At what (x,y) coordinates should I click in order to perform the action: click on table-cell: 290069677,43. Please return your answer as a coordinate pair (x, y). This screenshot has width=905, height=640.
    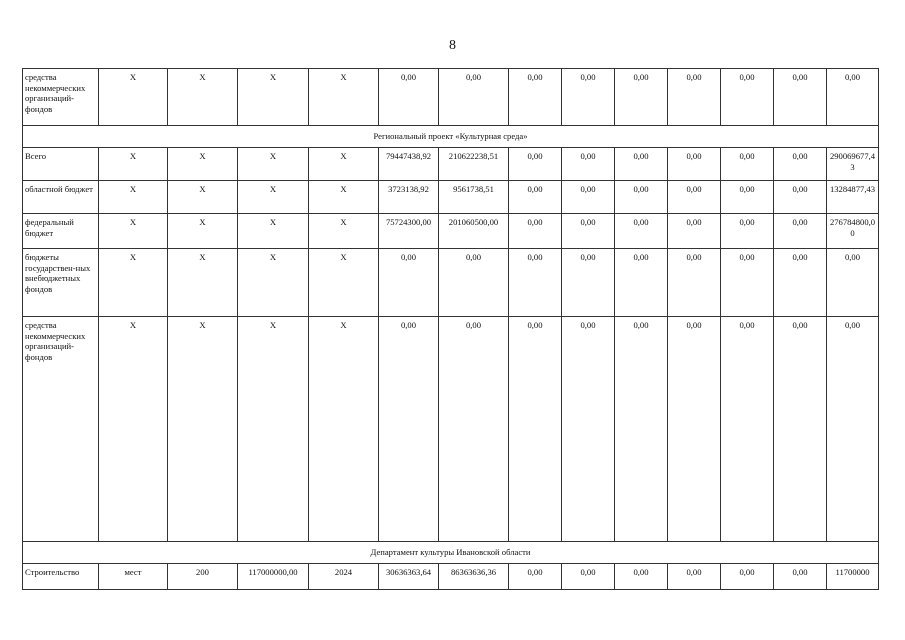
    Looking at the image, I should click on (852, 164).